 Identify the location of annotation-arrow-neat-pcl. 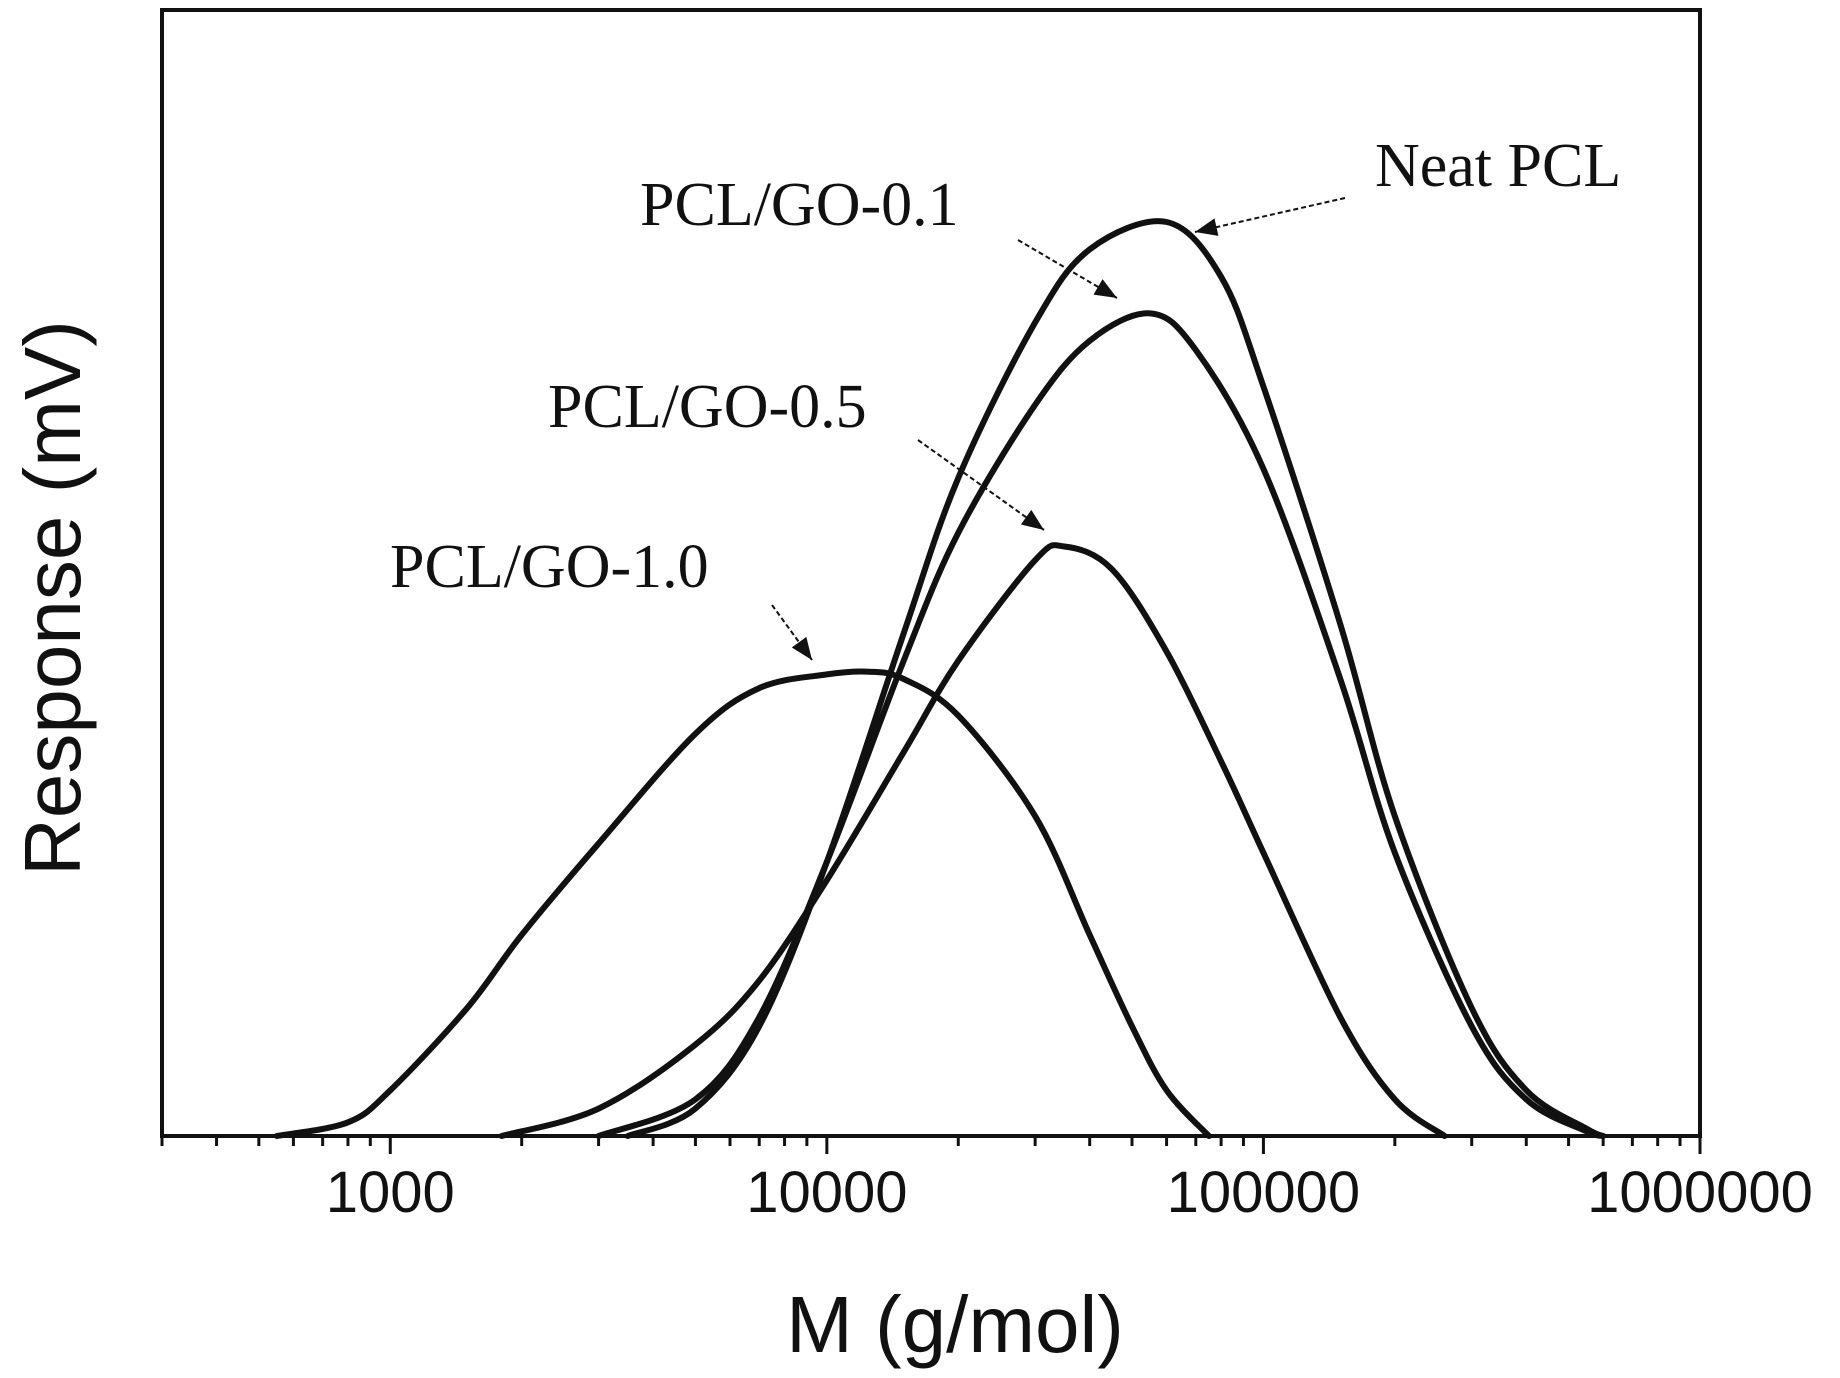
(1270, 215).